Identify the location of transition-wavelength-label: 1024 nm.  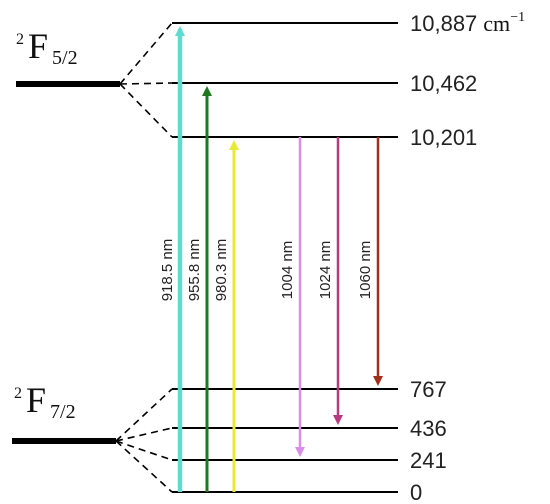
(325, 270).